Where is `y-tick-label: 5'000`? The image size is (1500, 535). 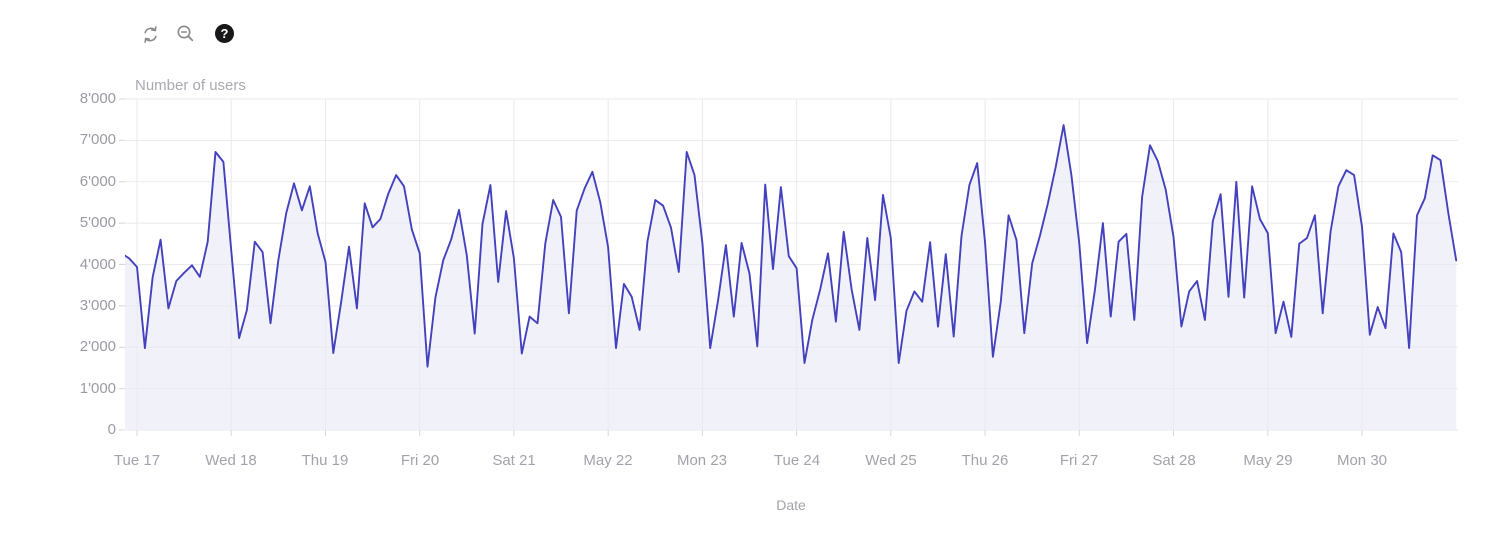 y-tick-label: 5'000 is located at coordinates (97, 222).